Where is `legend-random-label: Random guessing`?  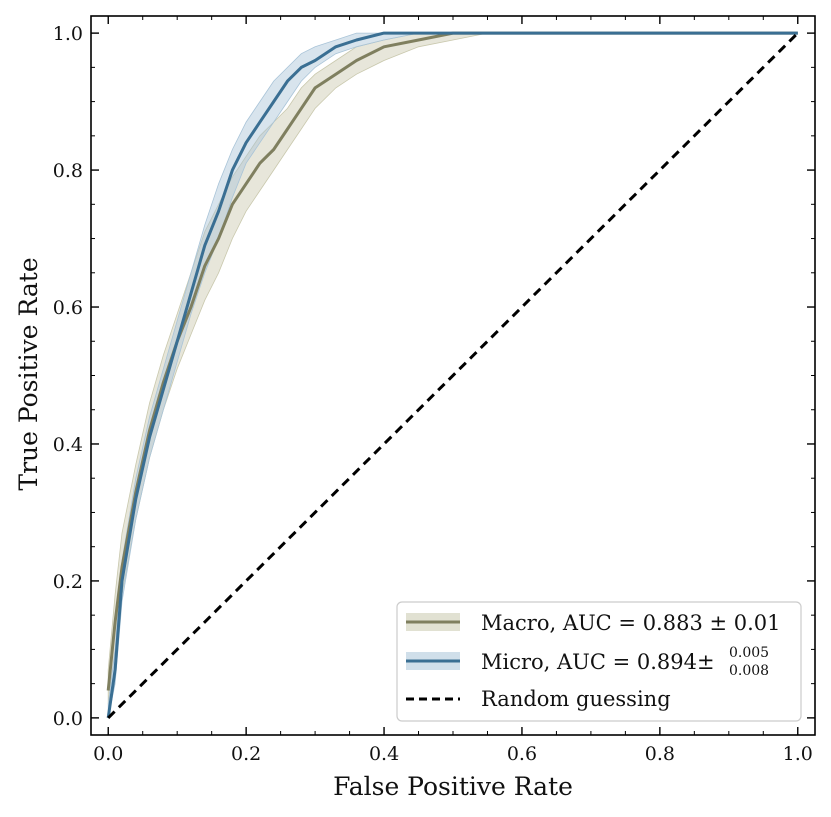
legend-random-label: Random guessing is located at coordinates (576, 699).